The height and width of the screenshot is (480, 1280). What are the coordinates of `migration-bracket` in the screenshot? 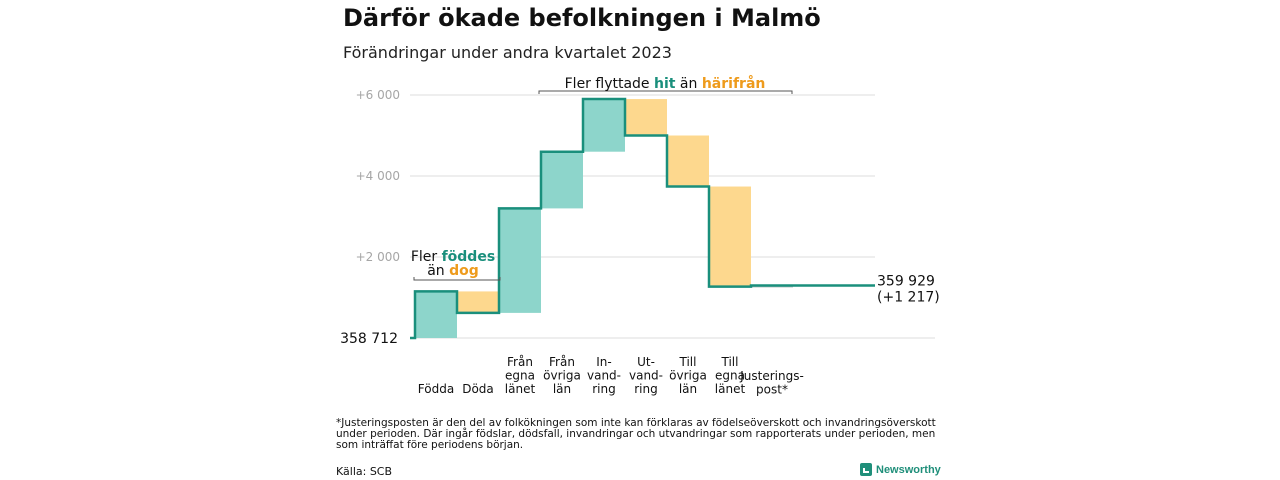 It's located at (665, 92).